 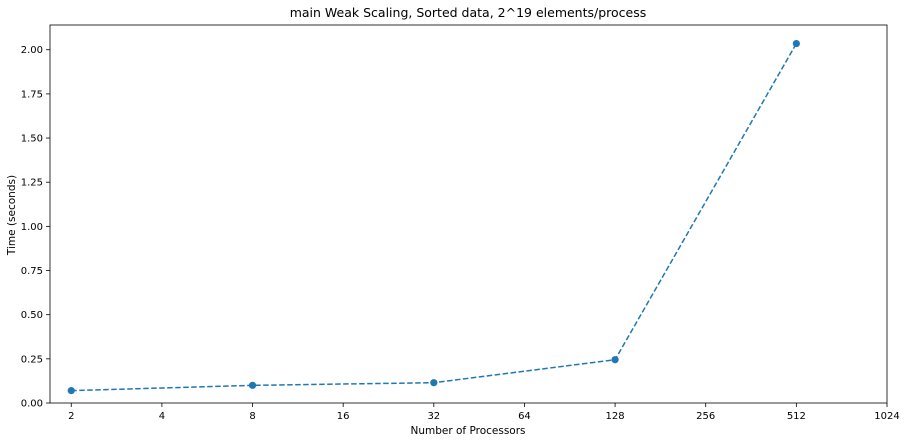 What do you see at coordinates (32, 404) in the screenshot?
I see `y-tick-label: 0.00` at bounding box center [32, 404].